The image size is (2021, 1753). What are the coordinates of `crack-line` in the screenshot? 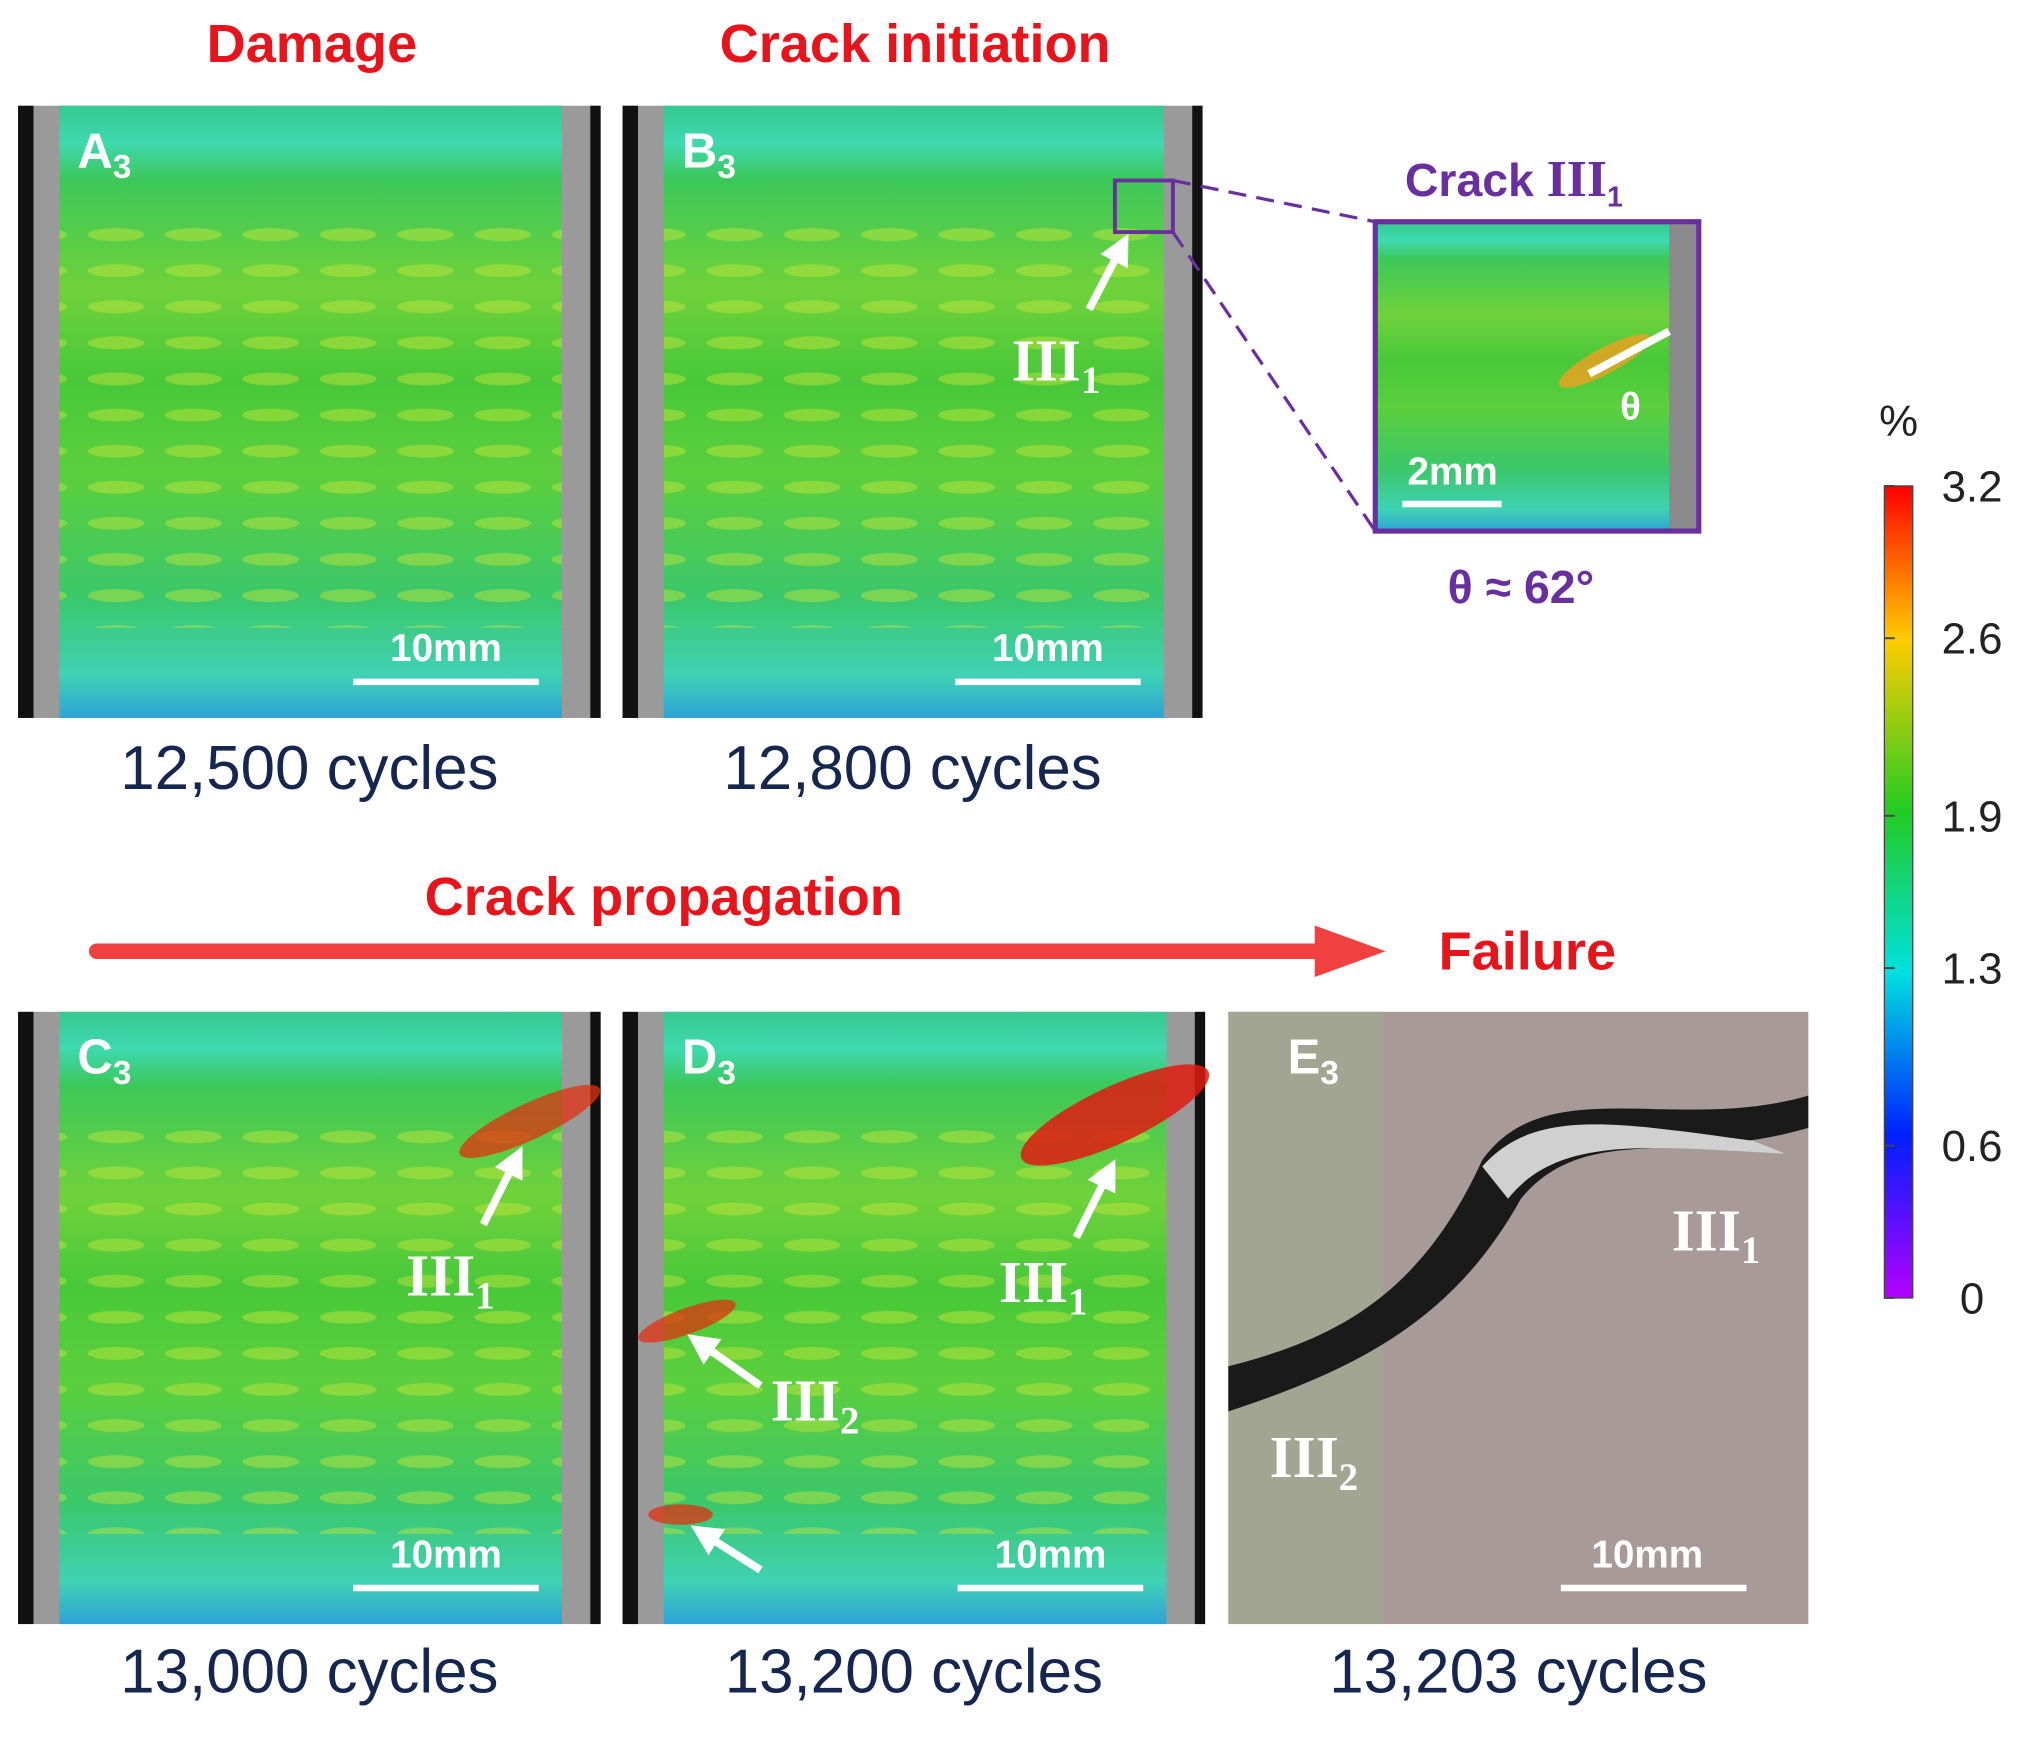 It's located at (1629, 352).